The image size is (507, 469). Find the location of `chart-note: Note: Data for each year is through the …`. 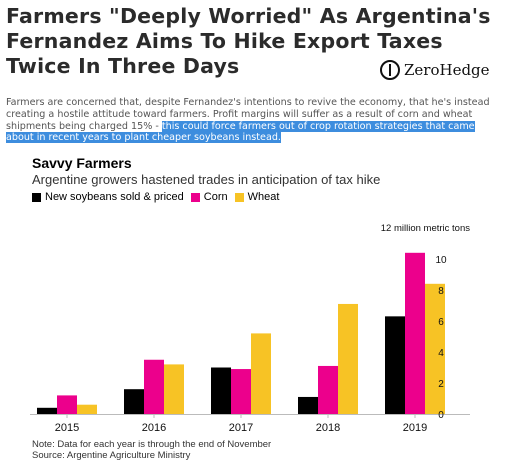

chart-note: Note: Data for each year is through the … is located at coordinates (152, 444).